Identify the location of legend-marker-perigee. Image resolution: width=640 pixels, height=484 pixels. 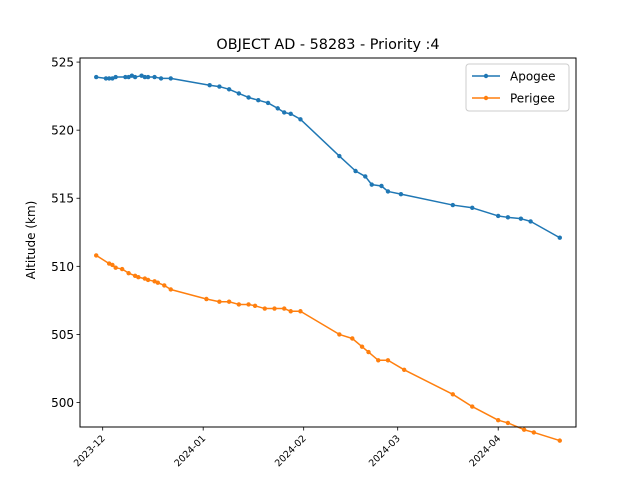
(486, 98).